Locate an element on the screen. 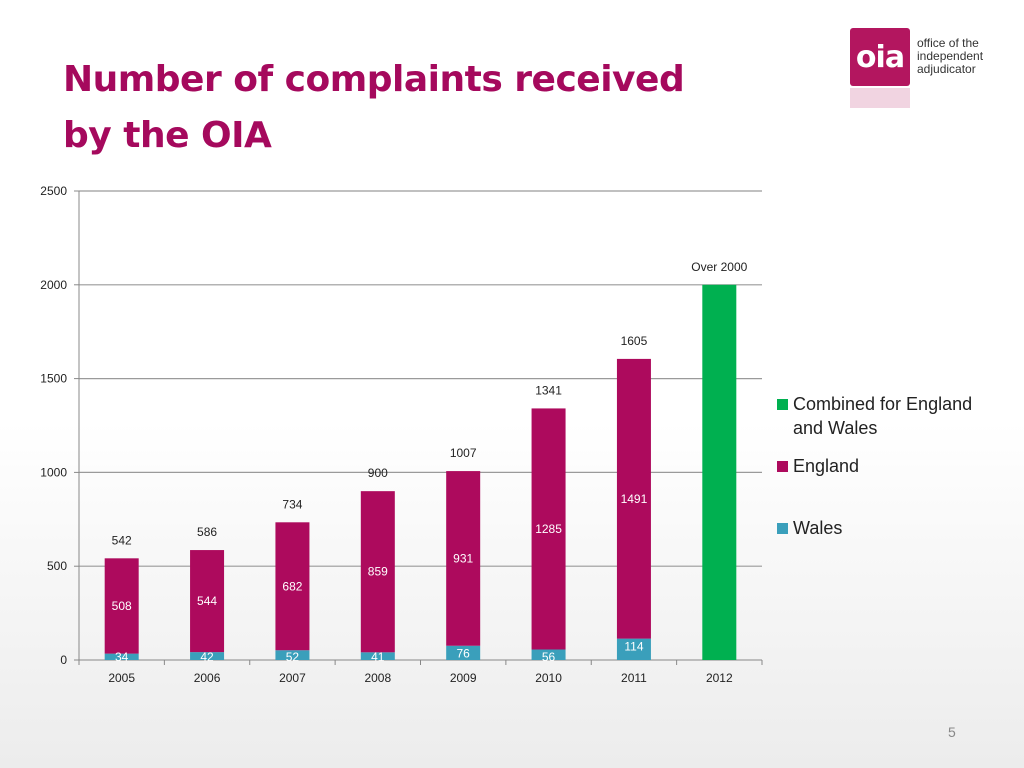 This screenshot has height=768, width=1024. data-label-wales-2005: 34 is located at coordinates (122, 657).